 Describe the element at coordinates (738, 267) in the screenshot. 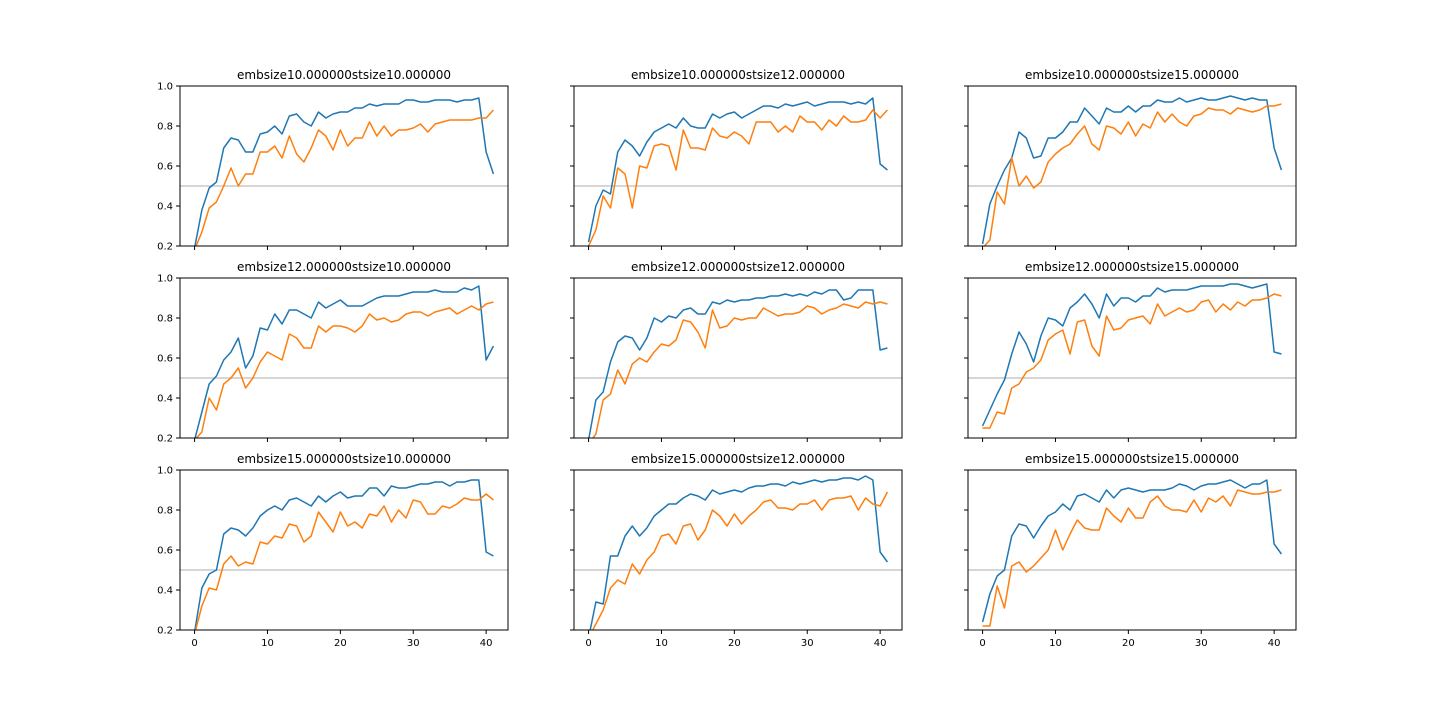

I see `subplot-title: embsize12.000000stsize12.000000` at that location.